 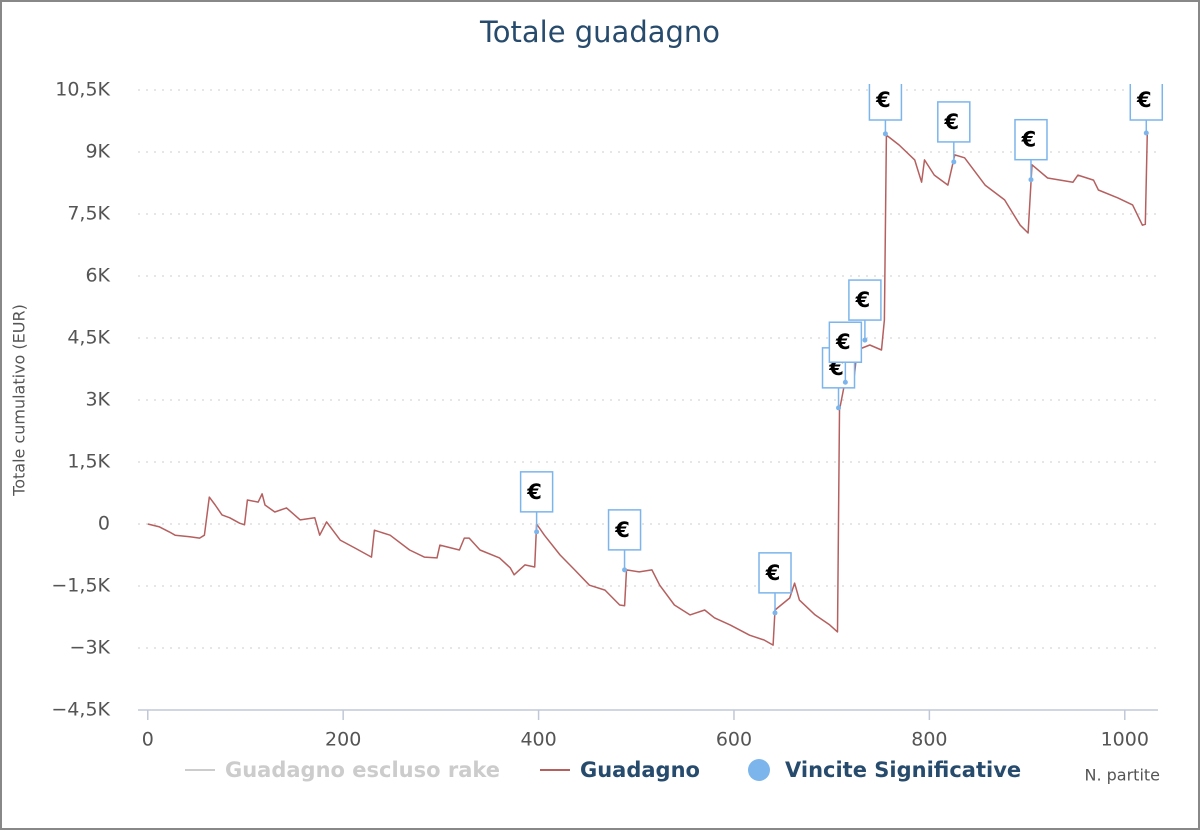 I want to click on legend-label: Guadagno escluso rake, so click(x=362, y=770).